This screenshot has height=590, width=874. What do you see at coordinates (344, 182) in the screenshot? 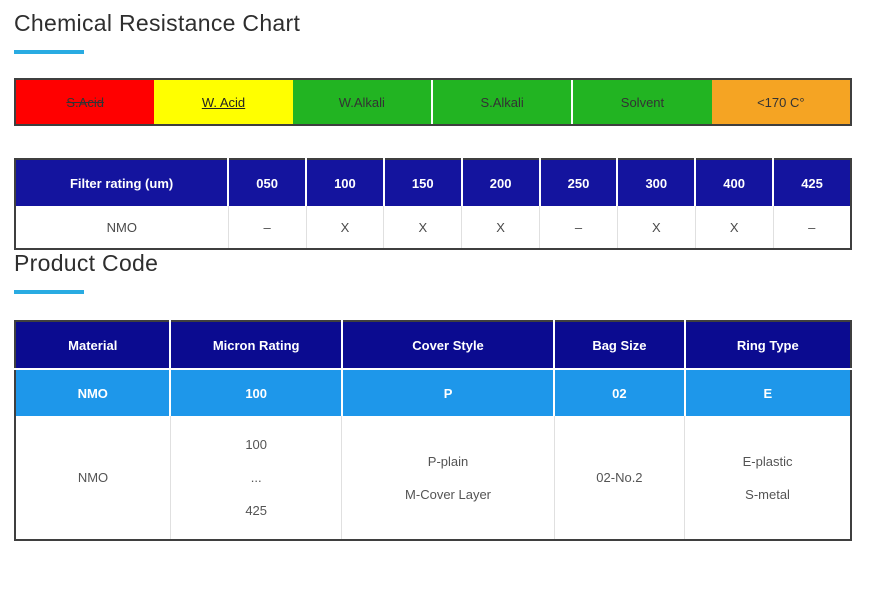
I see `filter-header-100: 100` at bounding box center [344, 182].